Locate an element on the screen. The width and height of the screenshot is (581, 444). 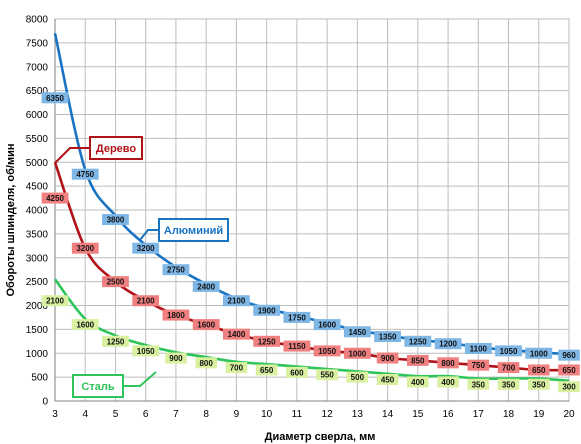
data-label-steel: 1250 is located at coordinates (116, 341).